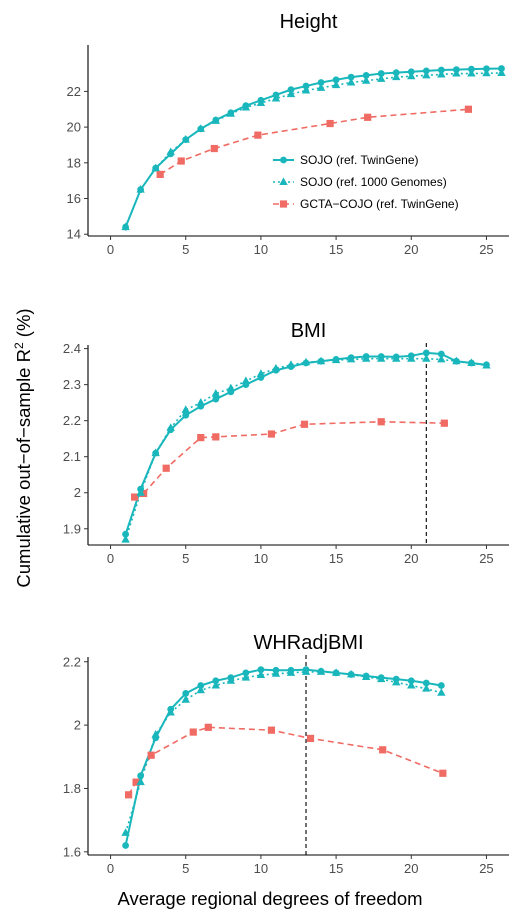  I want to click on legend-label: SOJO (ref. 1000 Genomes), so click(373, 182).